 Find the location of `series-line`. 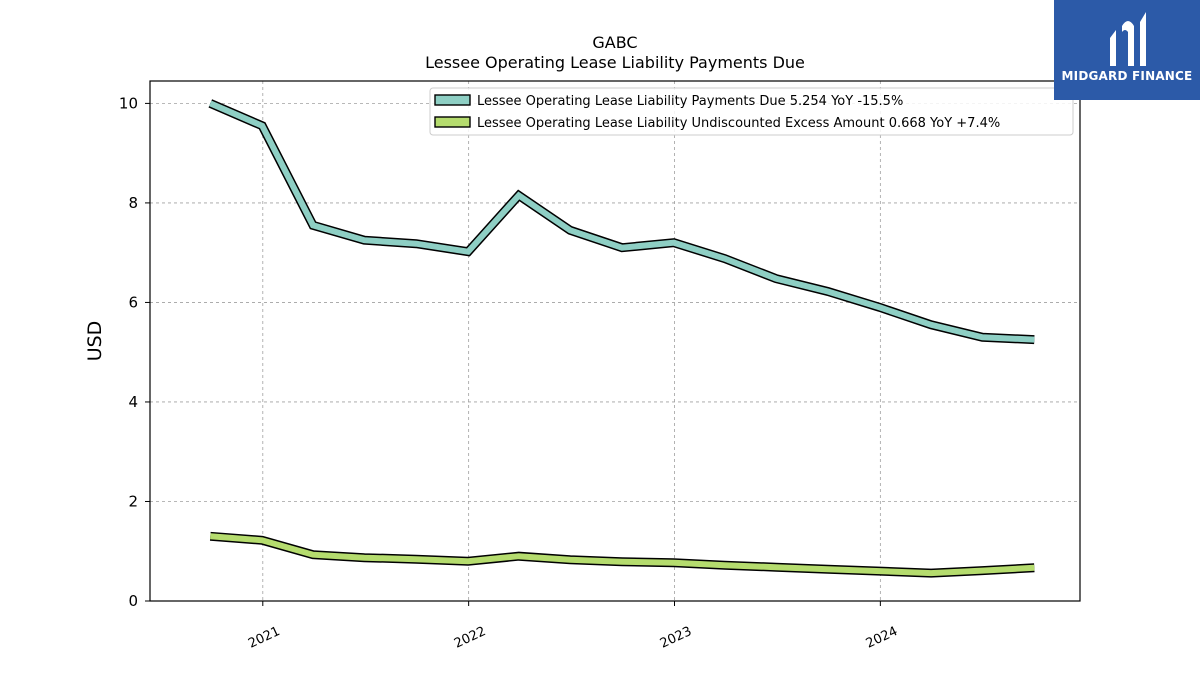

series-line is located at coordinates (622, 555).